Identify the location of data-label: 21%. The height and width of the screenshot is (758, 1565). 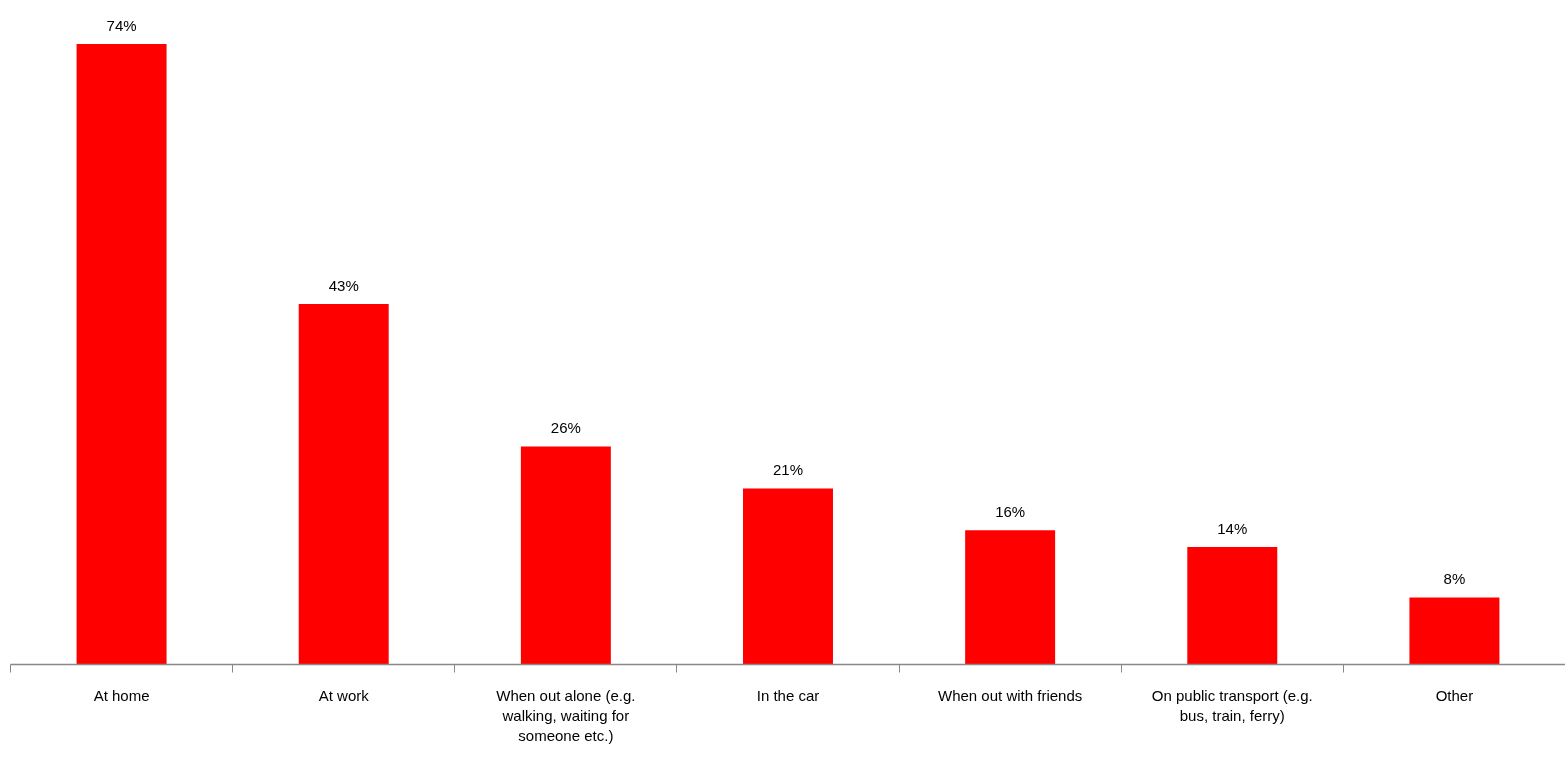
(788, 470).